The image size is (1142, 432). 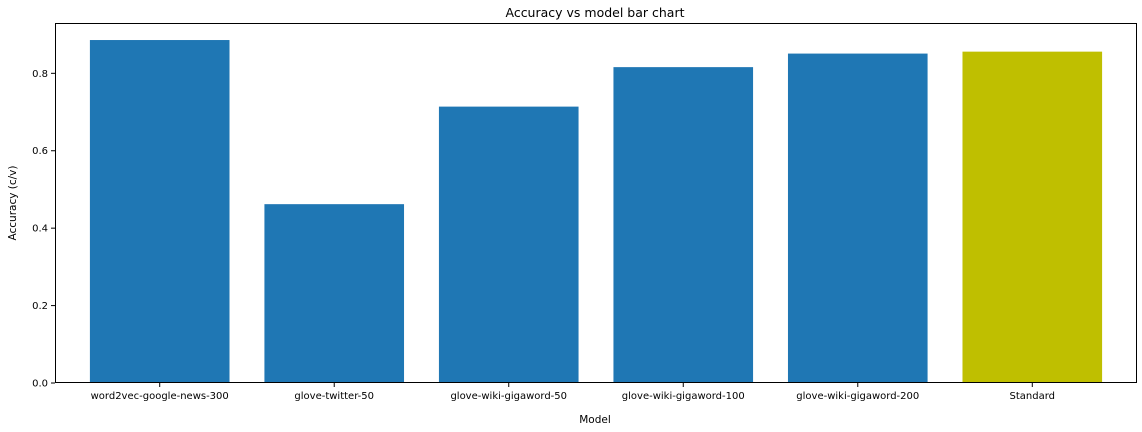 What do you see at coordinates (40, 306) in the screenshot?
I see `y-tick-label: 0.2` at bounding box center [40, 306].